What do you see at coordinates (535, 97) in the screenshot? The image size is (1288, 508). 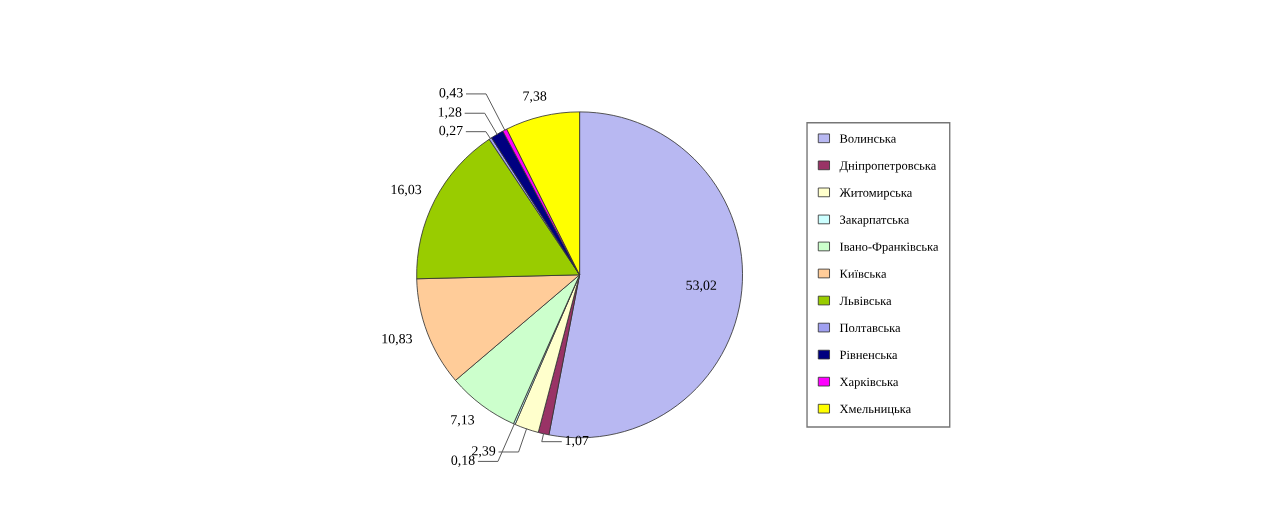 I see `data-label: 7,38` at bounding box center [535, 97].